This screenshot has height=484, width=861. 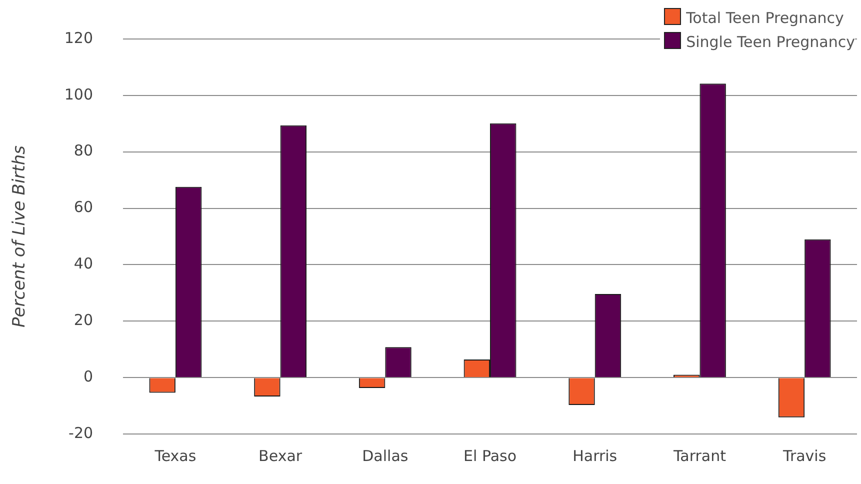 I want to click on x-tick-label: Tarrant, so click(x=699, y=455).